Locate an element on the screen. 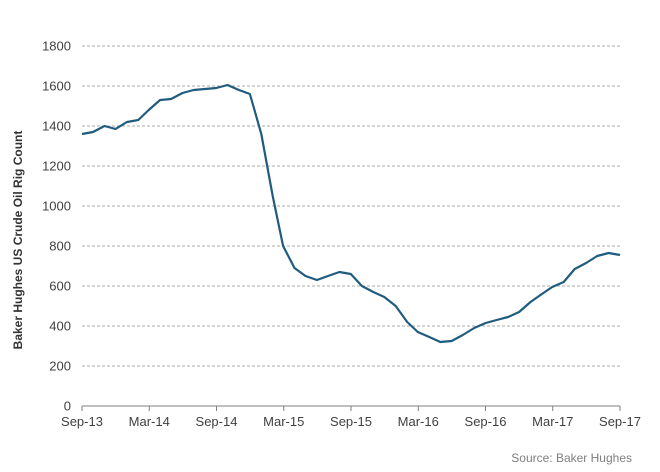 This screenshot has width=660, height=472. x-axis-ticks is located at coordinates (351, 408).